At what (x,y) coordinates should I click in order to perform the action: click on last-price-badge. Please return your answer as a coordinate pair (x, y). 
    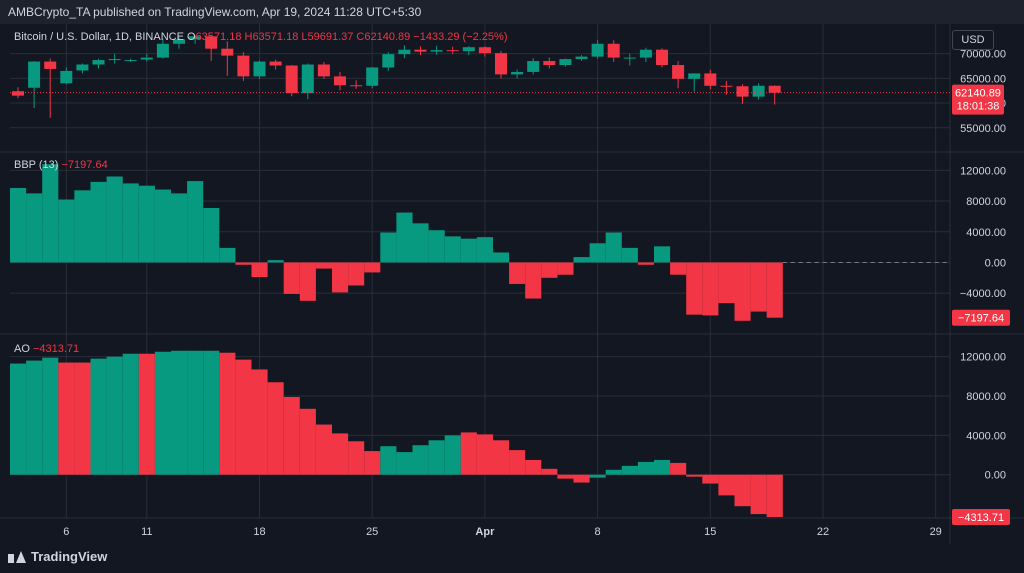
    Looking at the image, I should click on (978, 99).